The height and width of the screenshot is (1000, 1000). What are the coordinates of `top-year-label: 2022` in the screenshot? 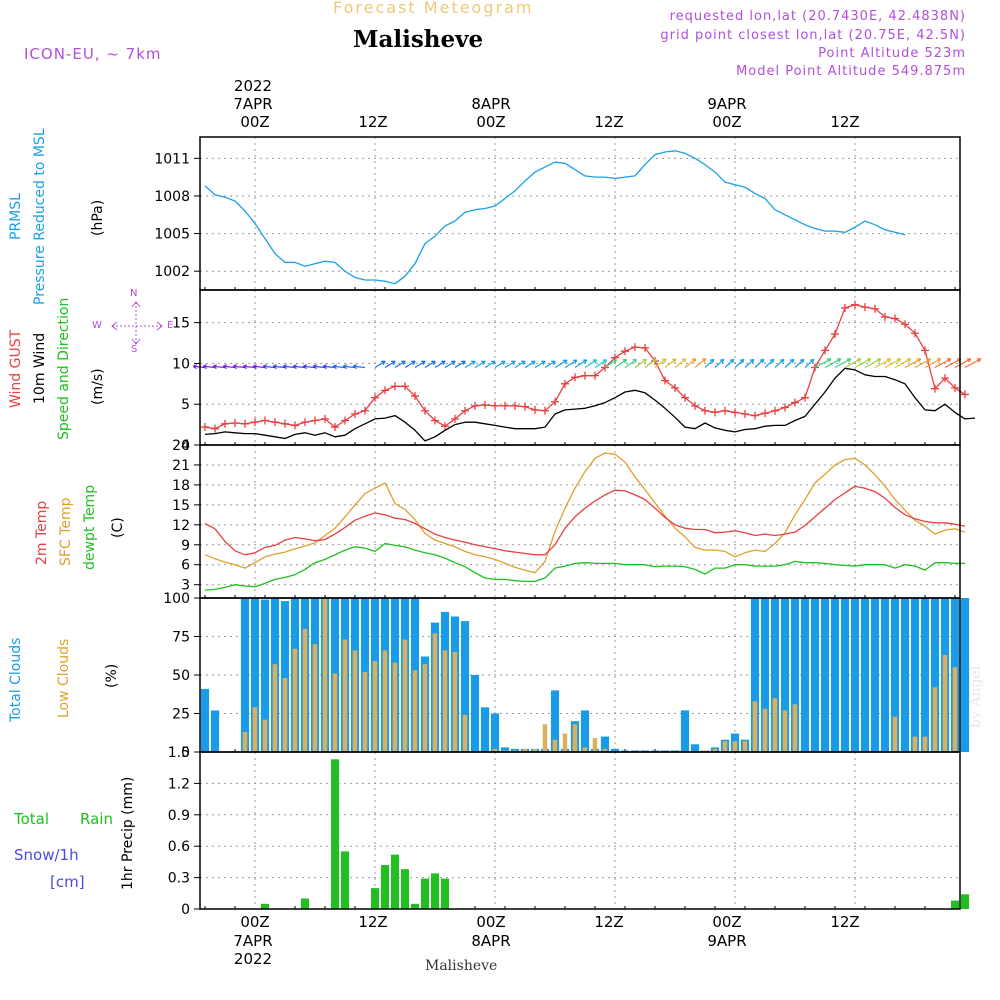 It's located at (253, 86).